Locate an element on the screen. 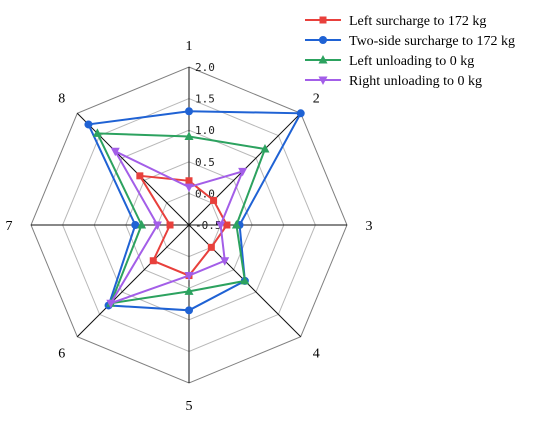 The height and width of the screenshot is (425, 550). radial-tick-label: 2.0 is located at coordinates (205, 67).